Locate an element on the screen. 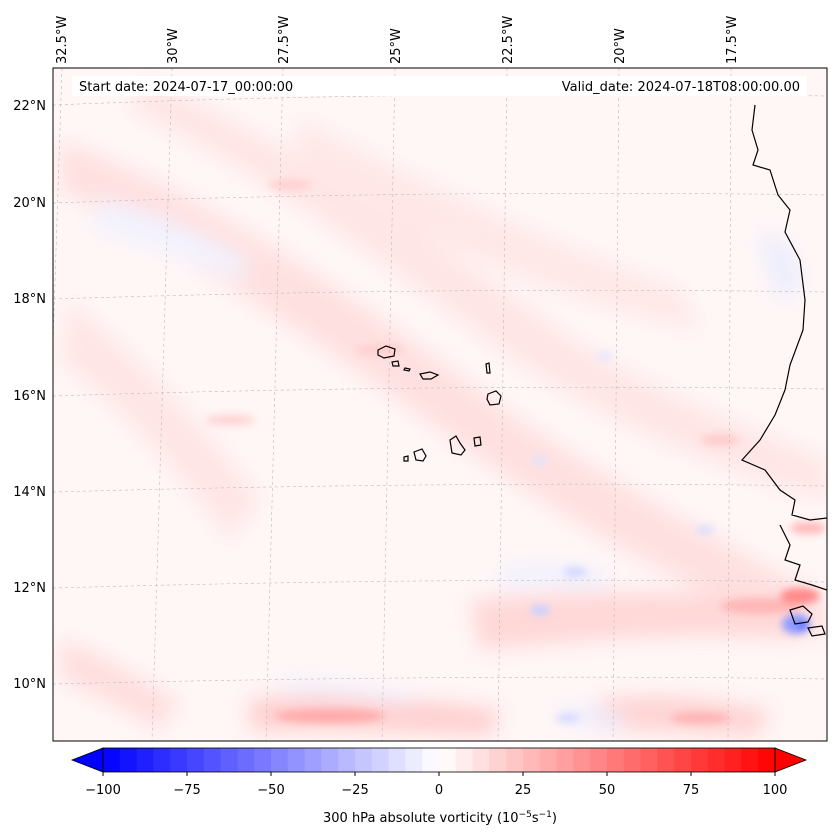  lat-label: 14°N is located at coordinates (29, 492).